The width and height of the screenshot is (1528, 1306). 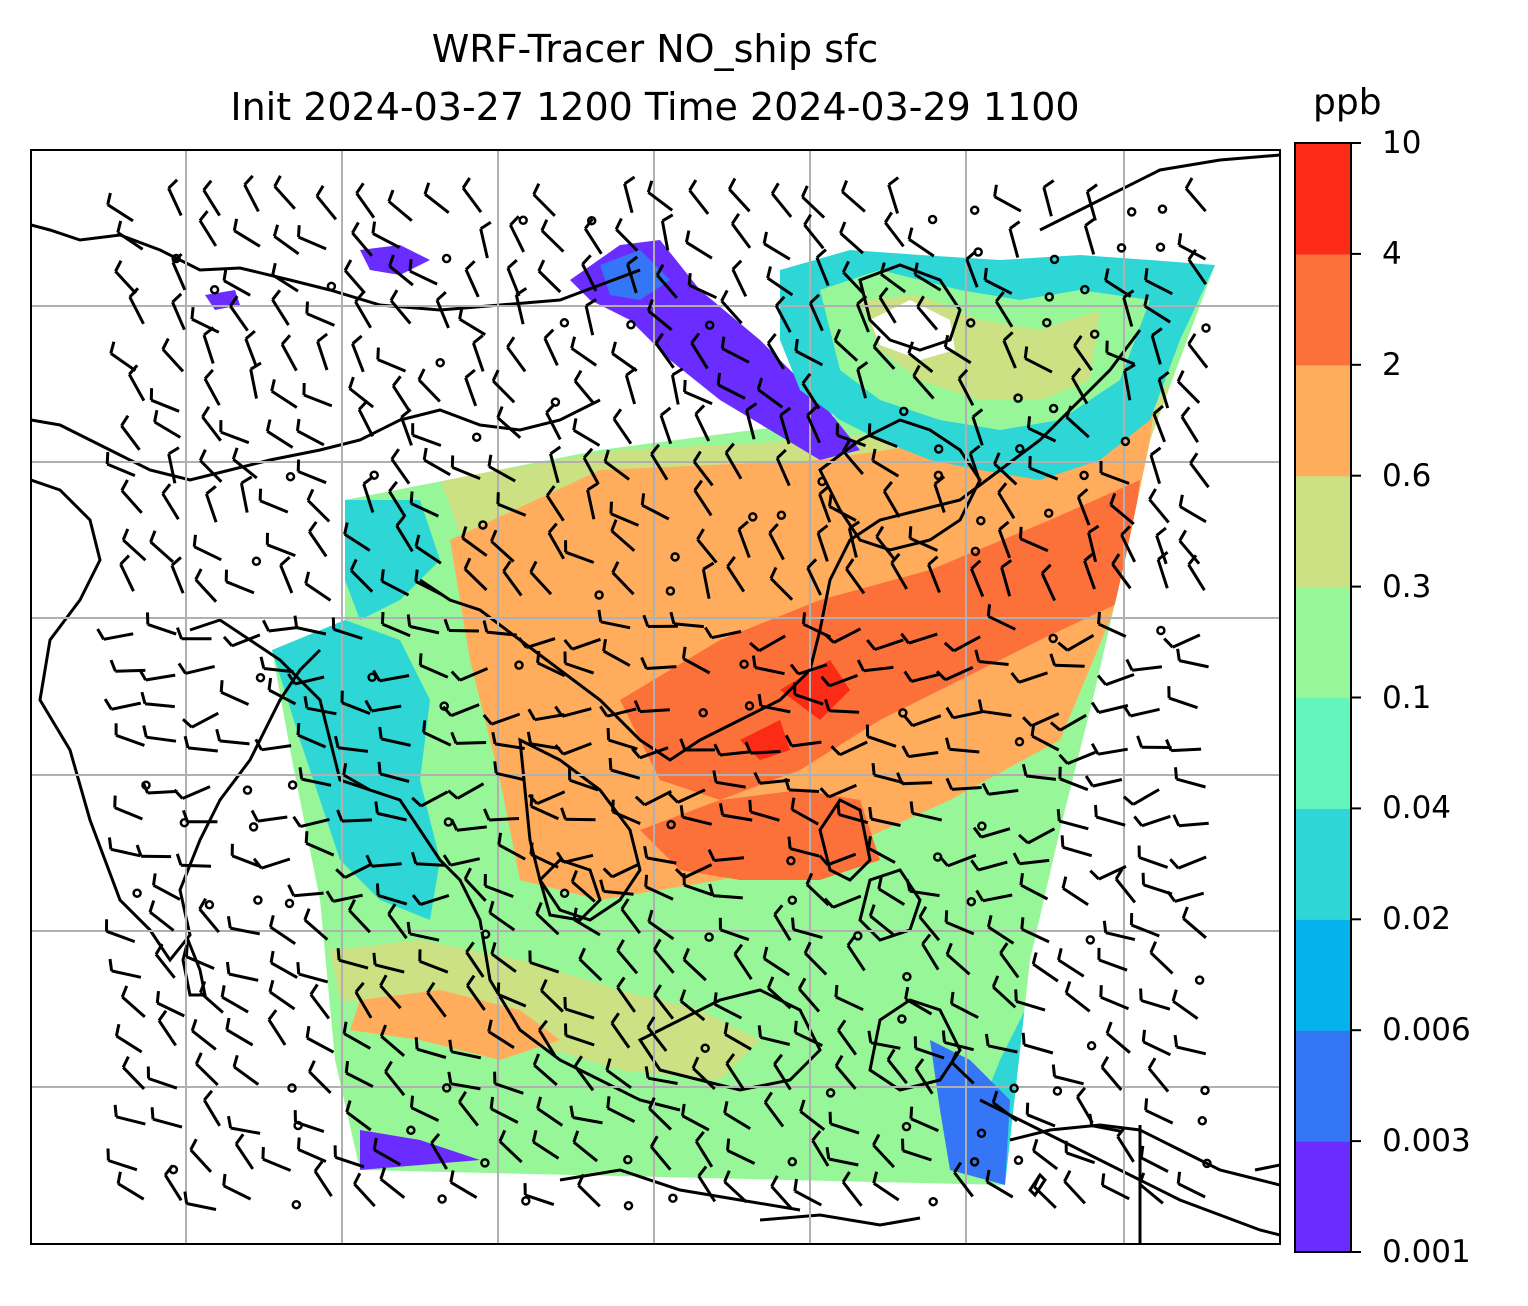 What do you see at coordinates (1426, 1030) in the screenshot?
I see `colorbar-tick-label: 0.006` at bounding box center [1426, 1030].